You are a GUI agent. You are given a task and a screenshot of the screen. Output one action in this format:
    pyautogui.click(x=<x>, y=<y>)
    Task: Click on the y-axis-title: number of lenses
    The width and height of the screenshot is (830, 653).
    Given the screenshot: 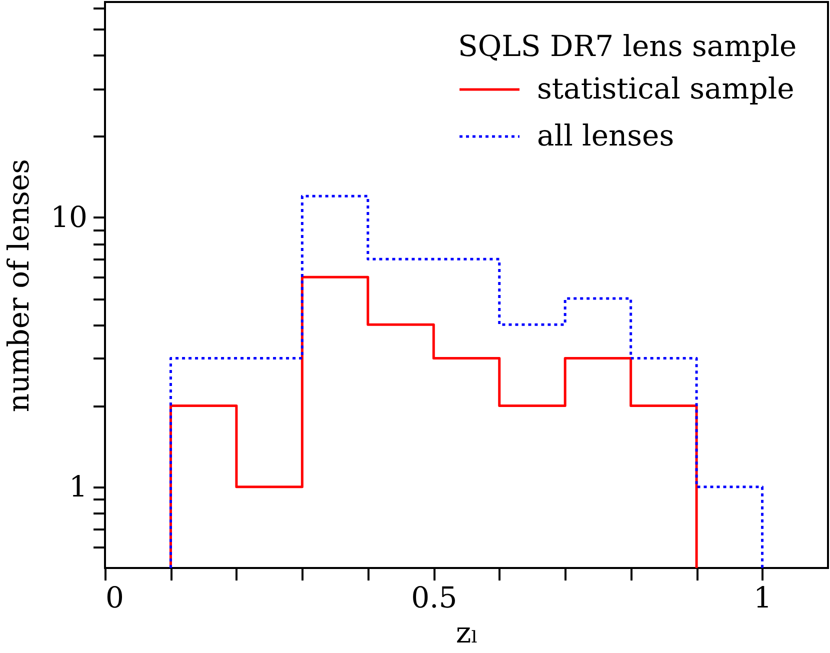 What is the action you would take?
    pyautogui.click(x=19, y=285)
    